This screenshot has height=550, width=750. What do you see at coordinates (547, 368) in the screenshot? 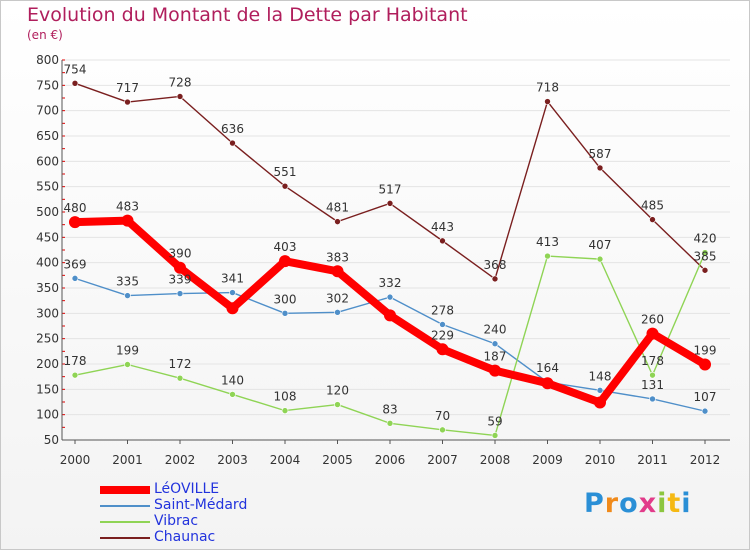
I see `data-label: 164` at bounding box center [547, 368].